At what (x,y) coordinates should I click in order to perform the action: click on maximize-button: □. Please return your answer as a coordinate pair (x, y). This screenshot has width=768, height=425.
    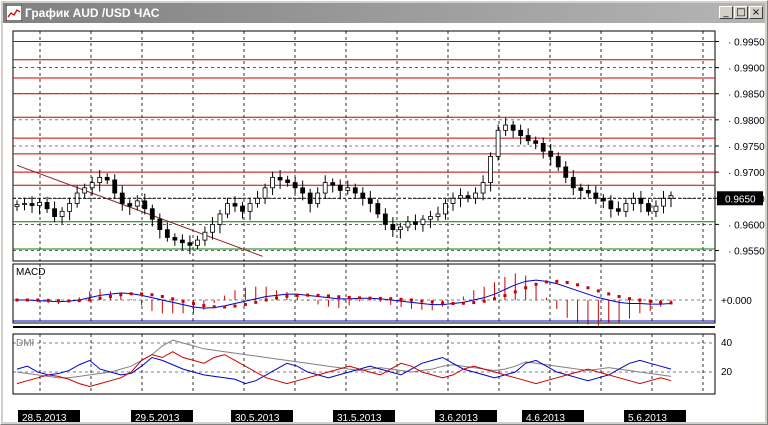
    Looking at the image, I should click on (741, 12).